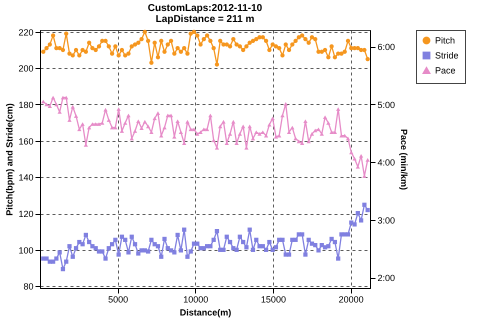  What do you see at coordinates (445, 71) in the screenshot?
I see `legend-label: Pace` at bounding box center [445, 71].